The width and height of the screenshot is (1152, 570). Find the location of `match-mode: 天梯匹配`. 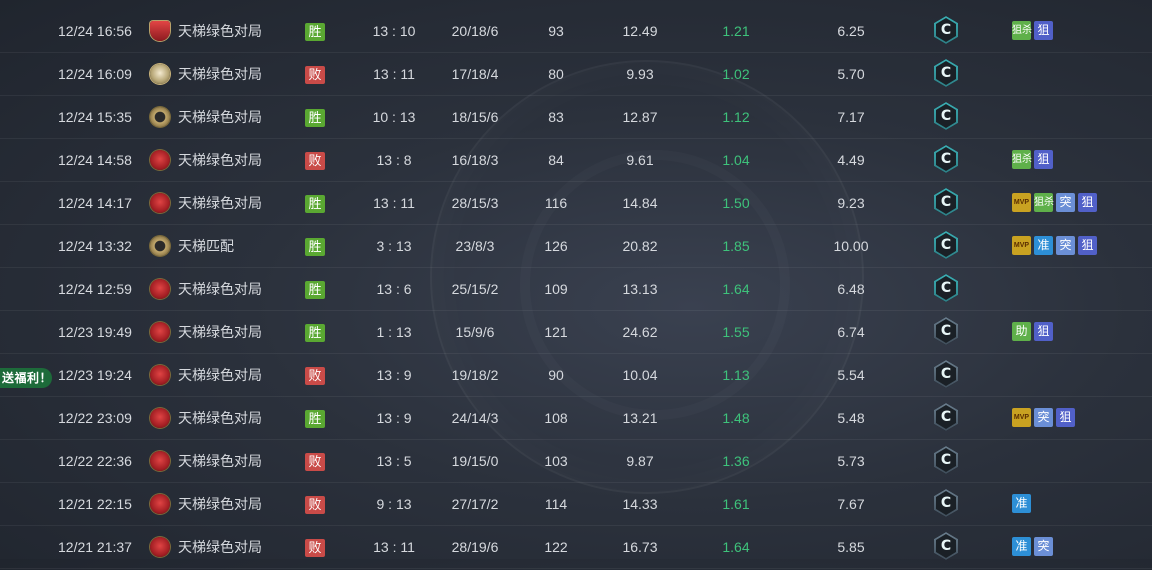

match-mode: 天梯匹配 is located at coordinates (206, 246).